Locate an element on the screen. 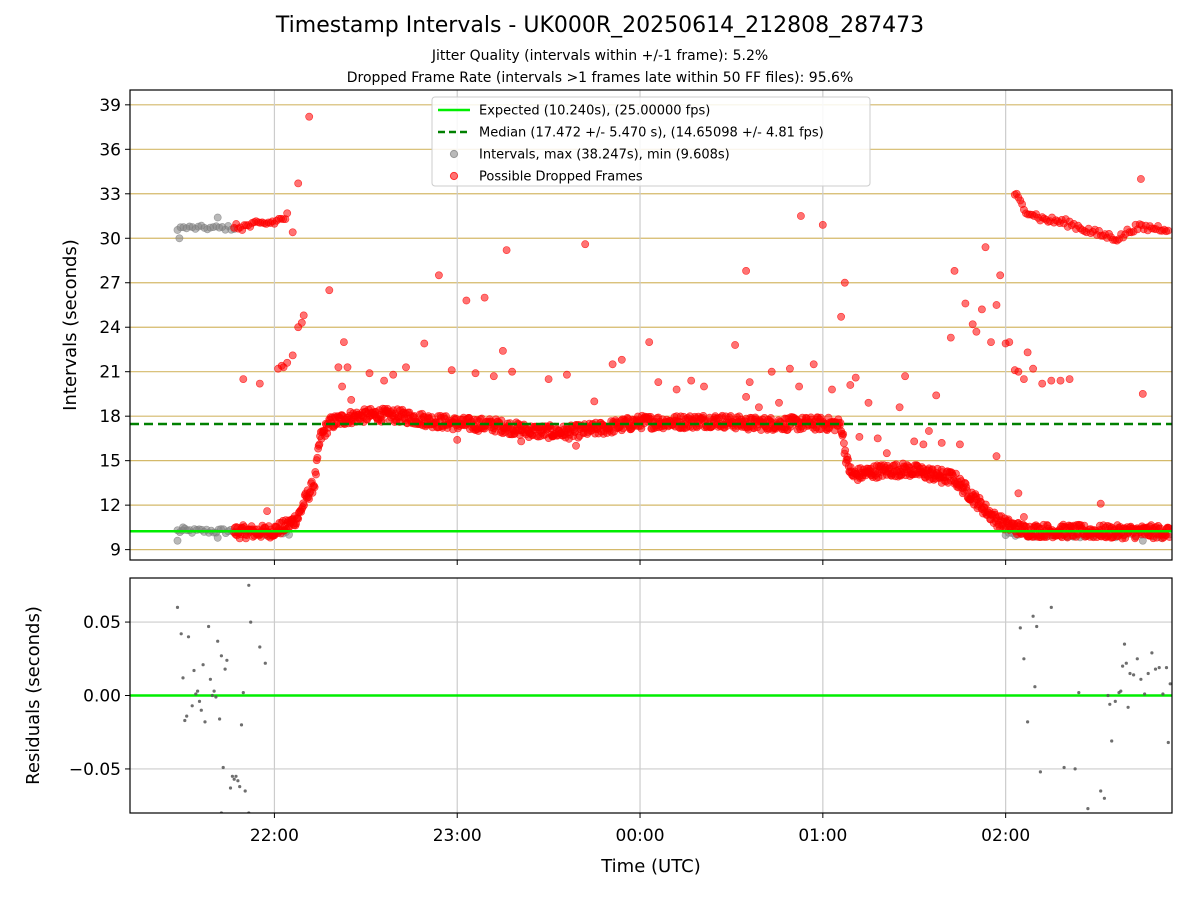 The height and width of the screenshot is (900, 1200). x-tick-label: 23:00 is located at coordinates (457, 836).